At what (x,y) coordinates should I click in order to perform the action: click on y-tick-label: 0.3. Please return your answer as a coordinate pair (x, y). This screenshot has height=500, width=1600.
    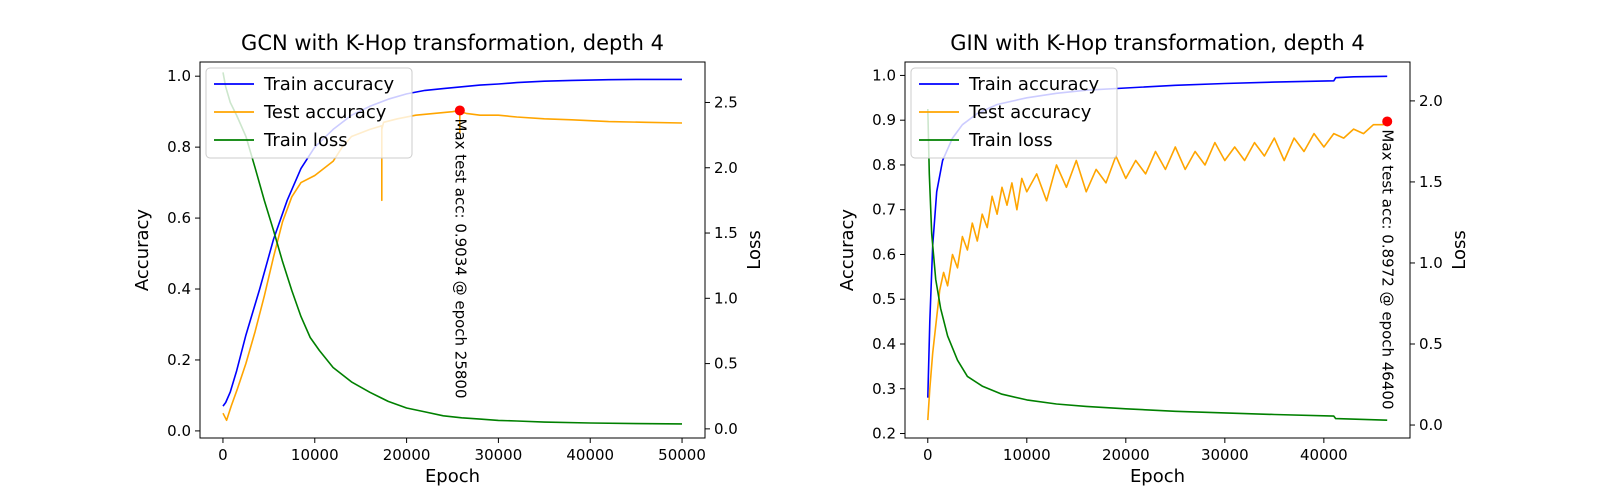
    Looking at the image, I should click on (884, 389).